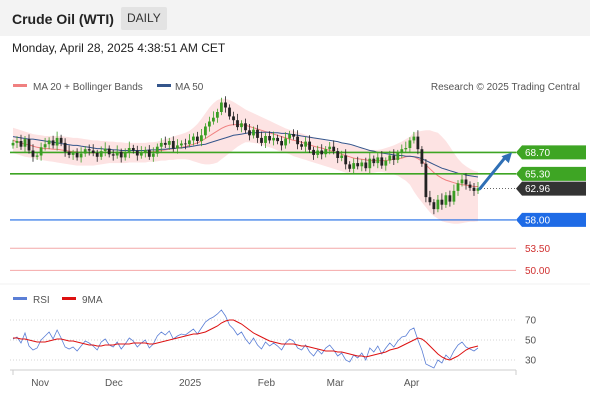  What do you see at coordinates (531, 361) in the screenshot?
I see `rsi-tick-label: 30` at bounding box center [531, 361].